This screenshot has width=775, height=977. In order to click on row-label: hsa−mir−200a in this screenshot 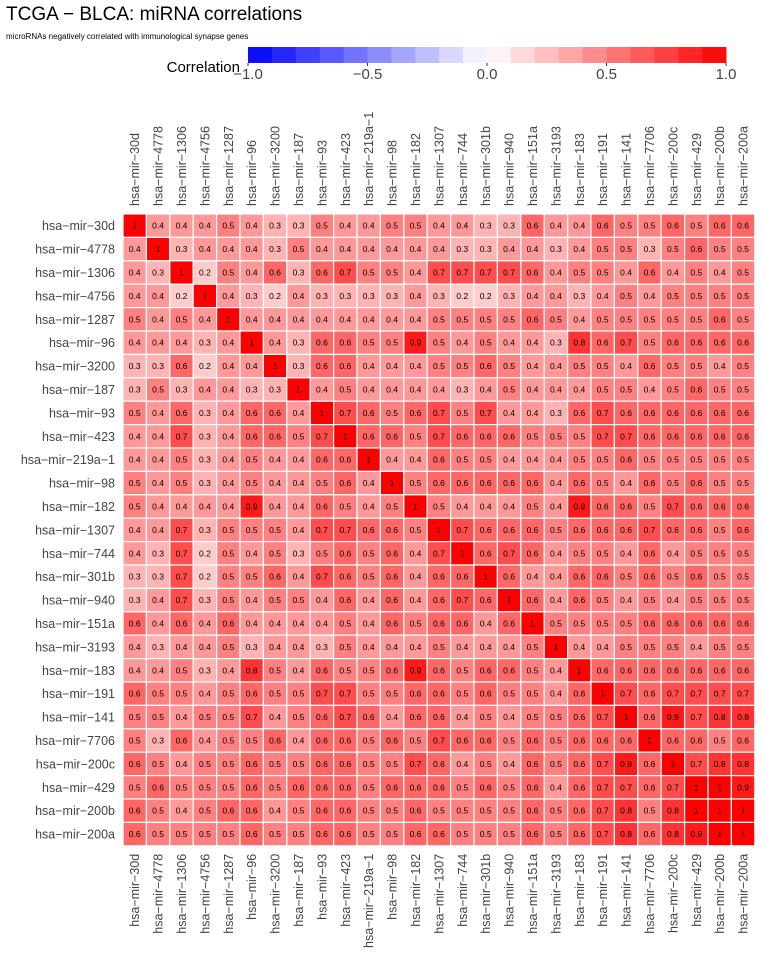, I will do `click(75, 835)`.